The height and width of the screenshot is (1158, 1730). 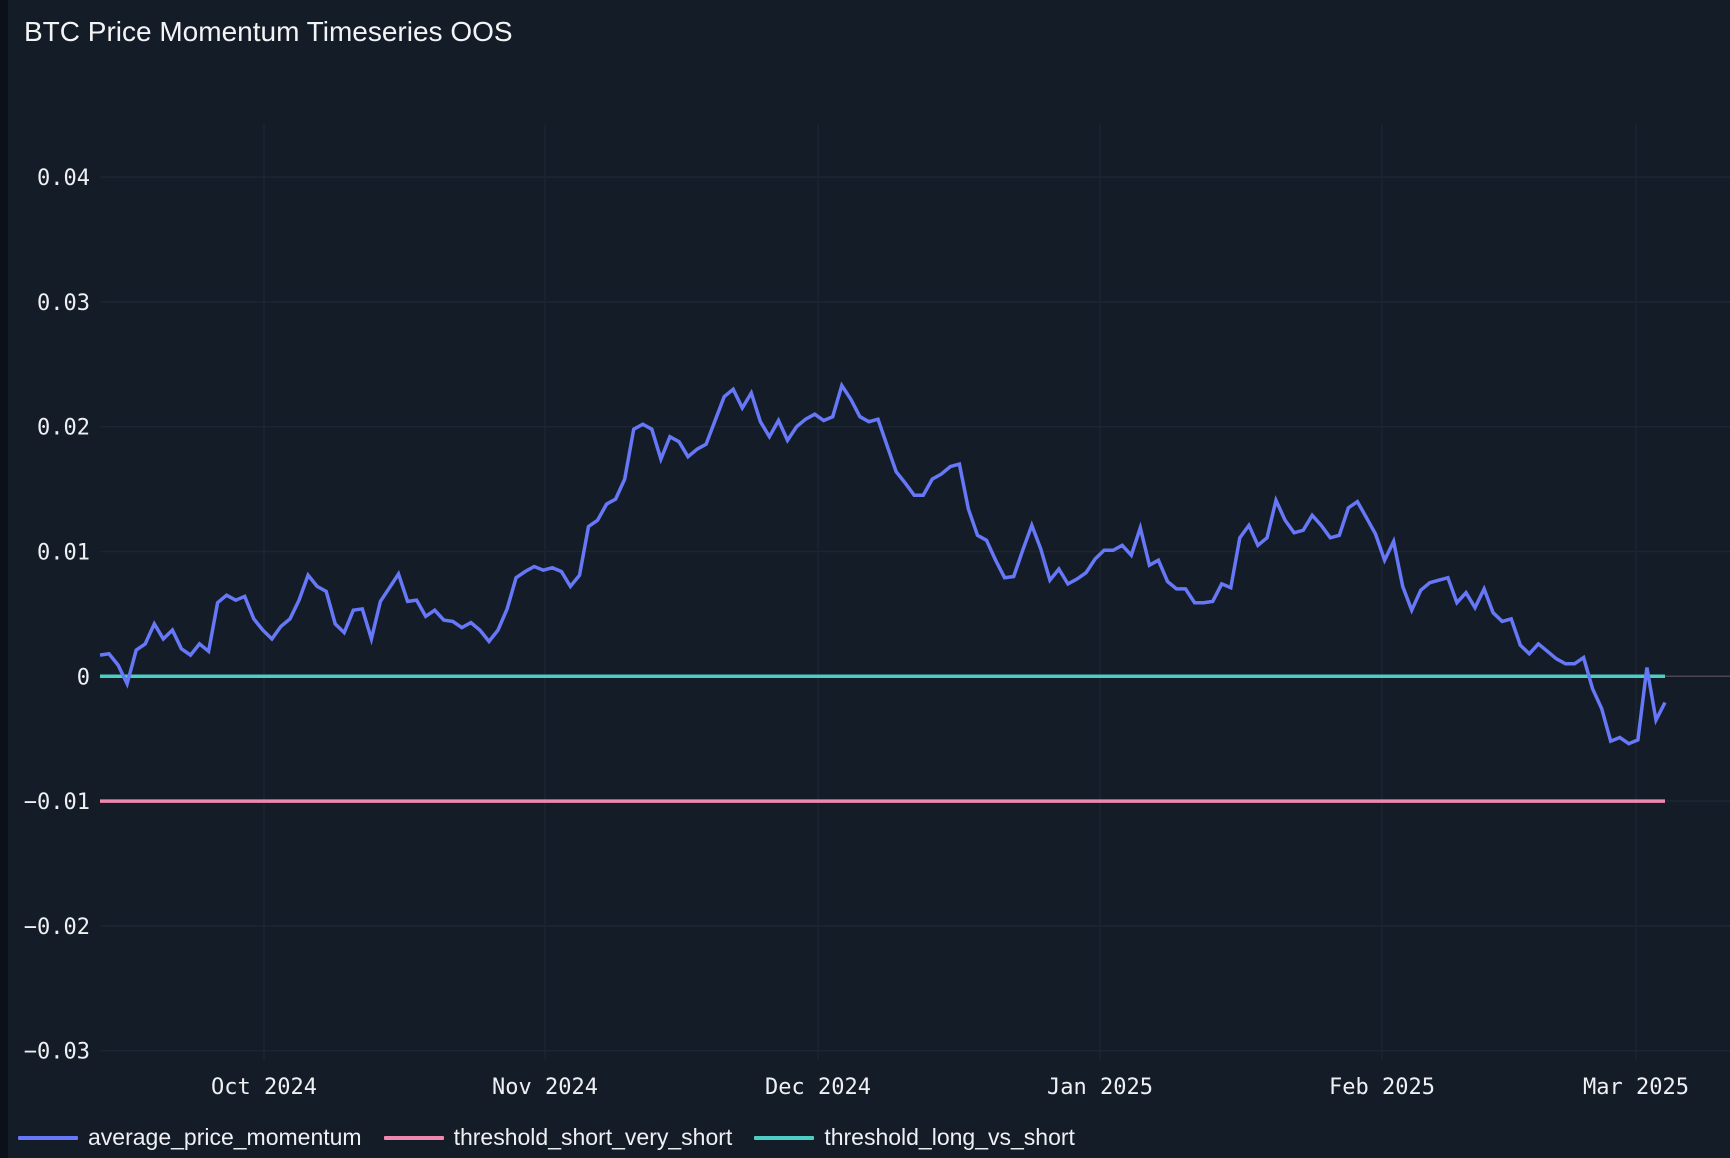 I want to click on y-tick-label: 0.03, so click(x=63, y=303).